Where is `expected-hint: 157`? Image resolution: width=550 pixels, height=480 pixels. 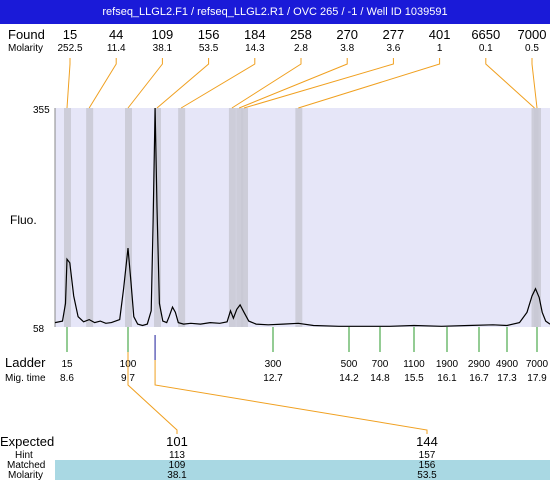
expected-hint: 157 is located at coordinates (427, 455).